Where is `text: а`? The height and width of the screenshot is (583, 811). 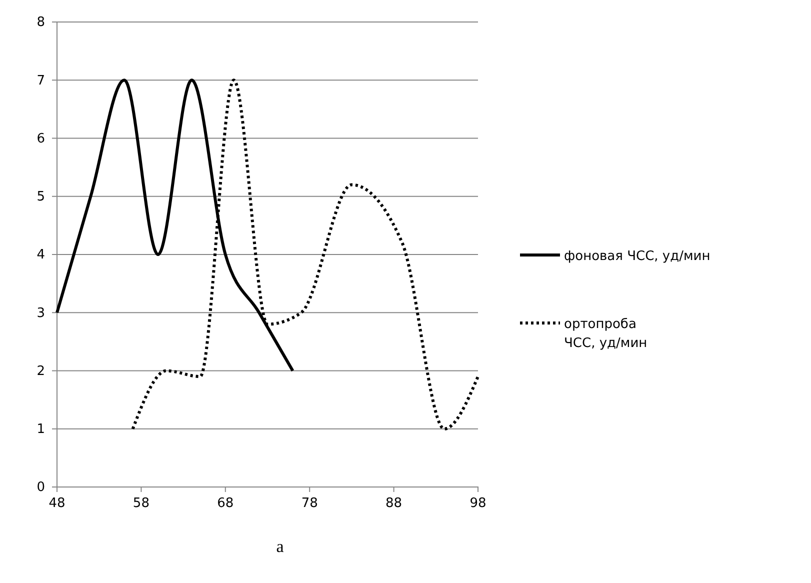
text: а is located at coordinates (280, 546).